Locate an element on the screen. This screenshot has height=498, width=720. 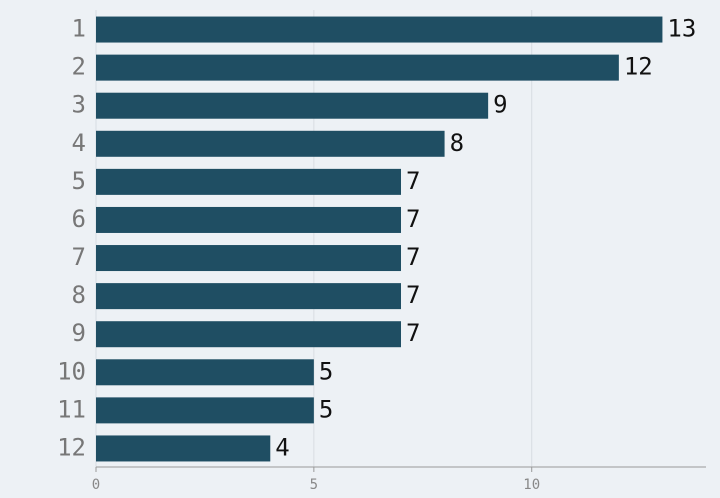
x-tick-label: 0 is located at coordinates (96, 485).